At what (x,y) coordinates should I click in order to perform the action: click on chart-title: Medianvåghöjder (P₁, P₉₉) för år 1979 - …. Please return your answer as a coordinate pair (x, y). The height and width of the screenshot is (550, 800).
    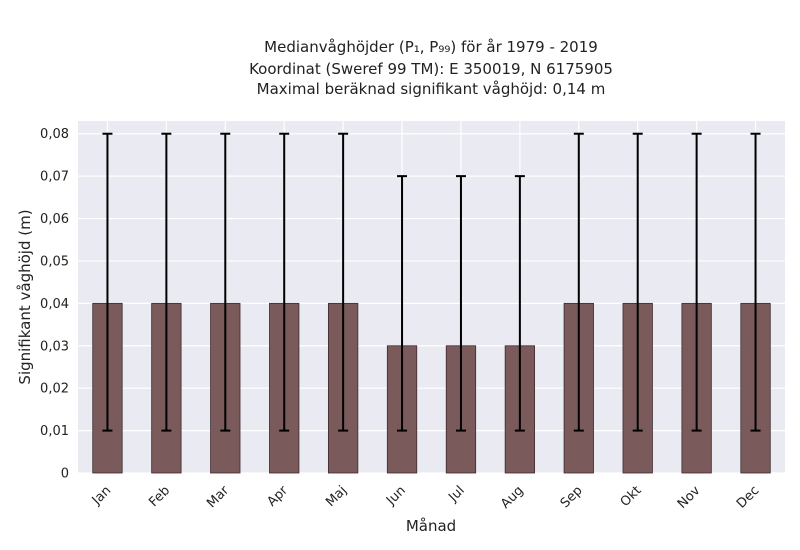
    Looking at the image, I should click on (431, 68).